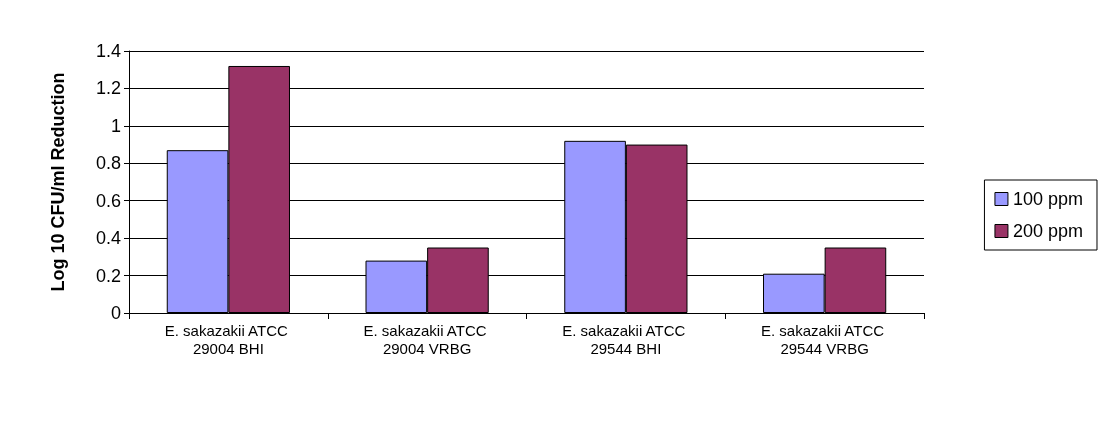 This screenshot has width=1113, height=430. I want to click on y-tick-label: 0.4, so click(108, 238).